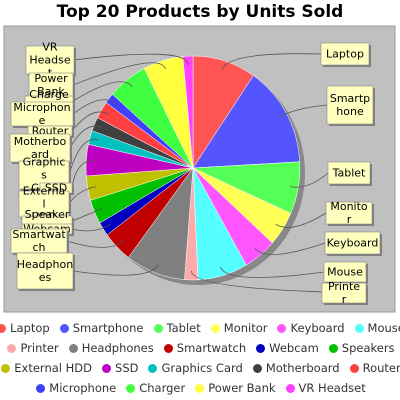 This screenshot has height=400, width=400. I want to click on slice-label-motherboard: Motherbo ard, so click(40, 148).